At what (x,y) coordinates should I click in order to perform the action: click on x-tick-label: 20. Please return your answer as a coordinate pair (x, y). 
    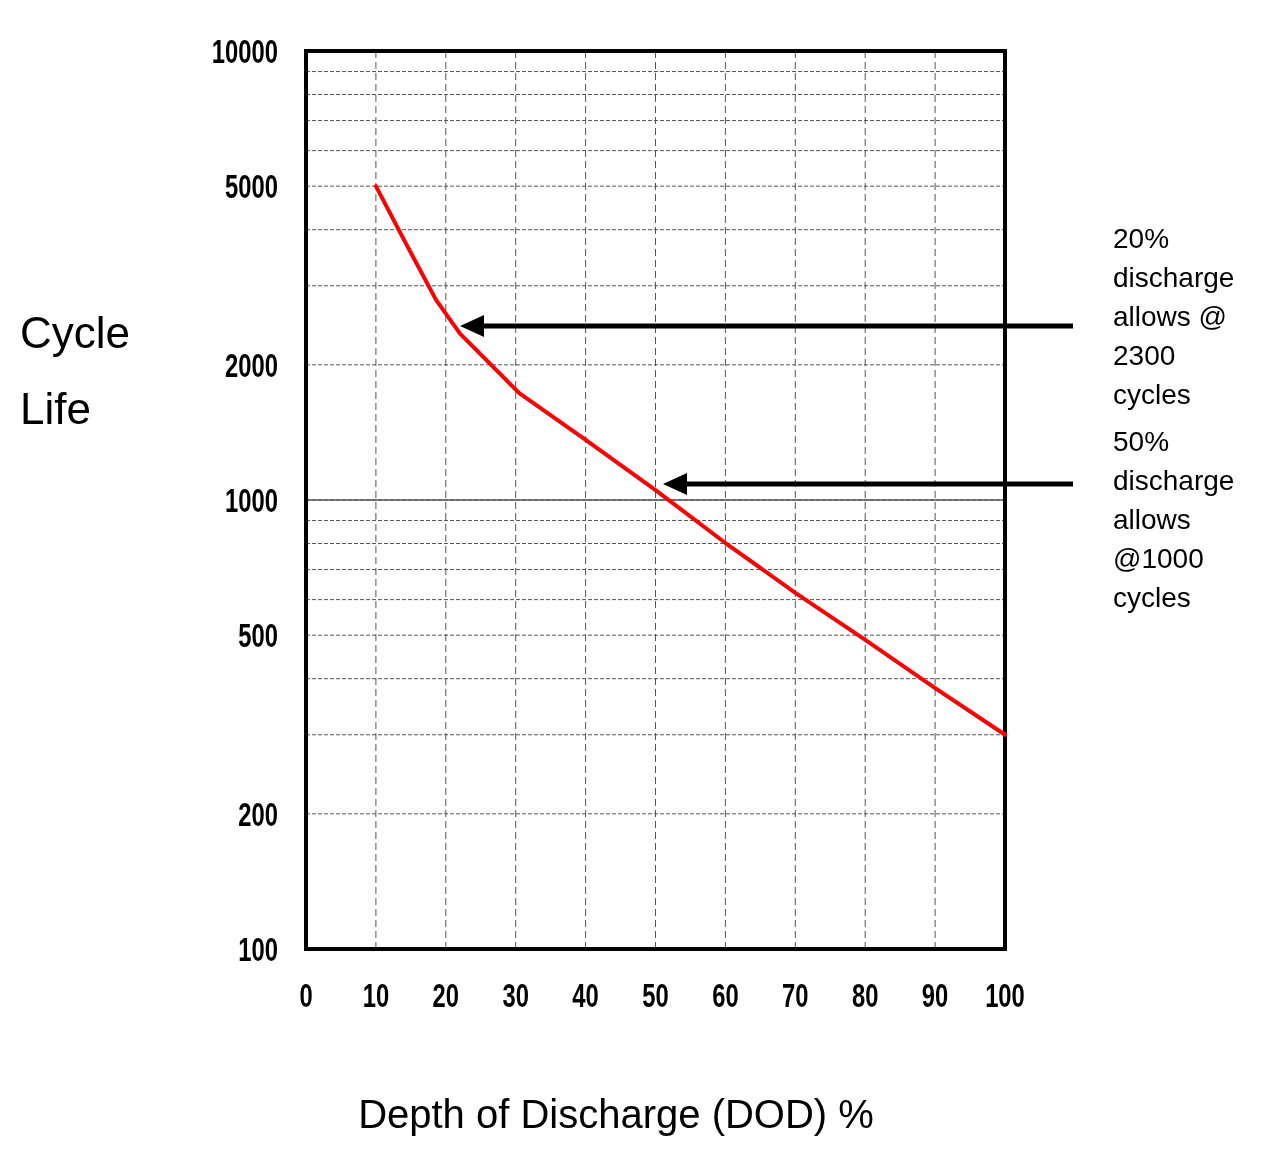
    Looking at the image, I should click on (446, 994).